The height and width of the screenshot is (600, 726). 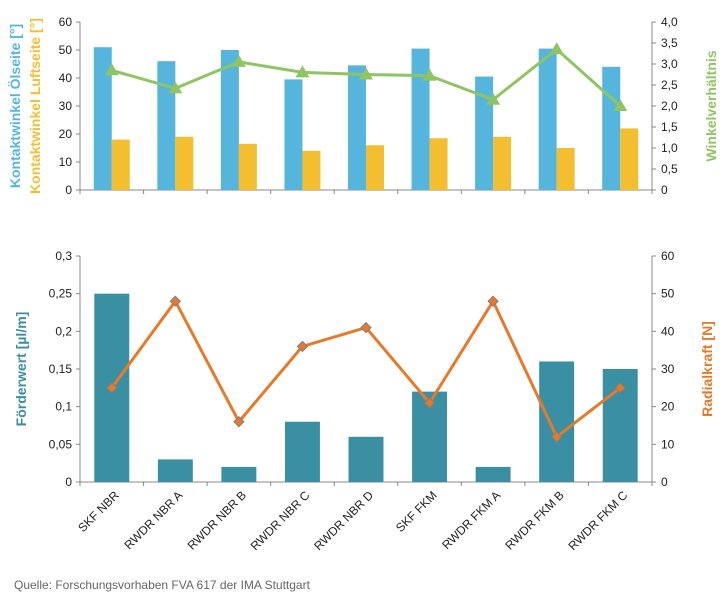 What do you see at coordinates (66, 50) in the screenshot?
I see `left-tick-label: 50` at bounding box center [66, 50].